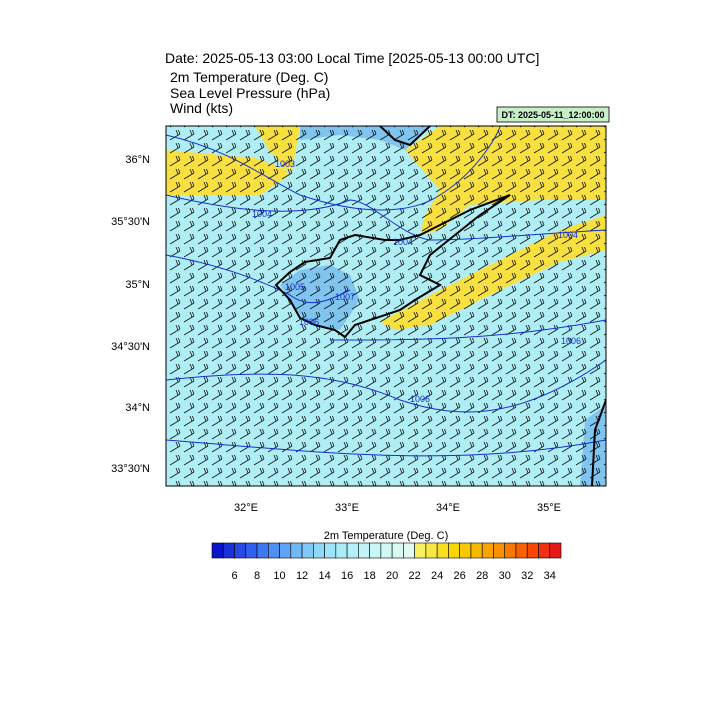  Describe the element at coordinates (482, 576) in the screenshot. I see `colorbar-label: 28` at that location.